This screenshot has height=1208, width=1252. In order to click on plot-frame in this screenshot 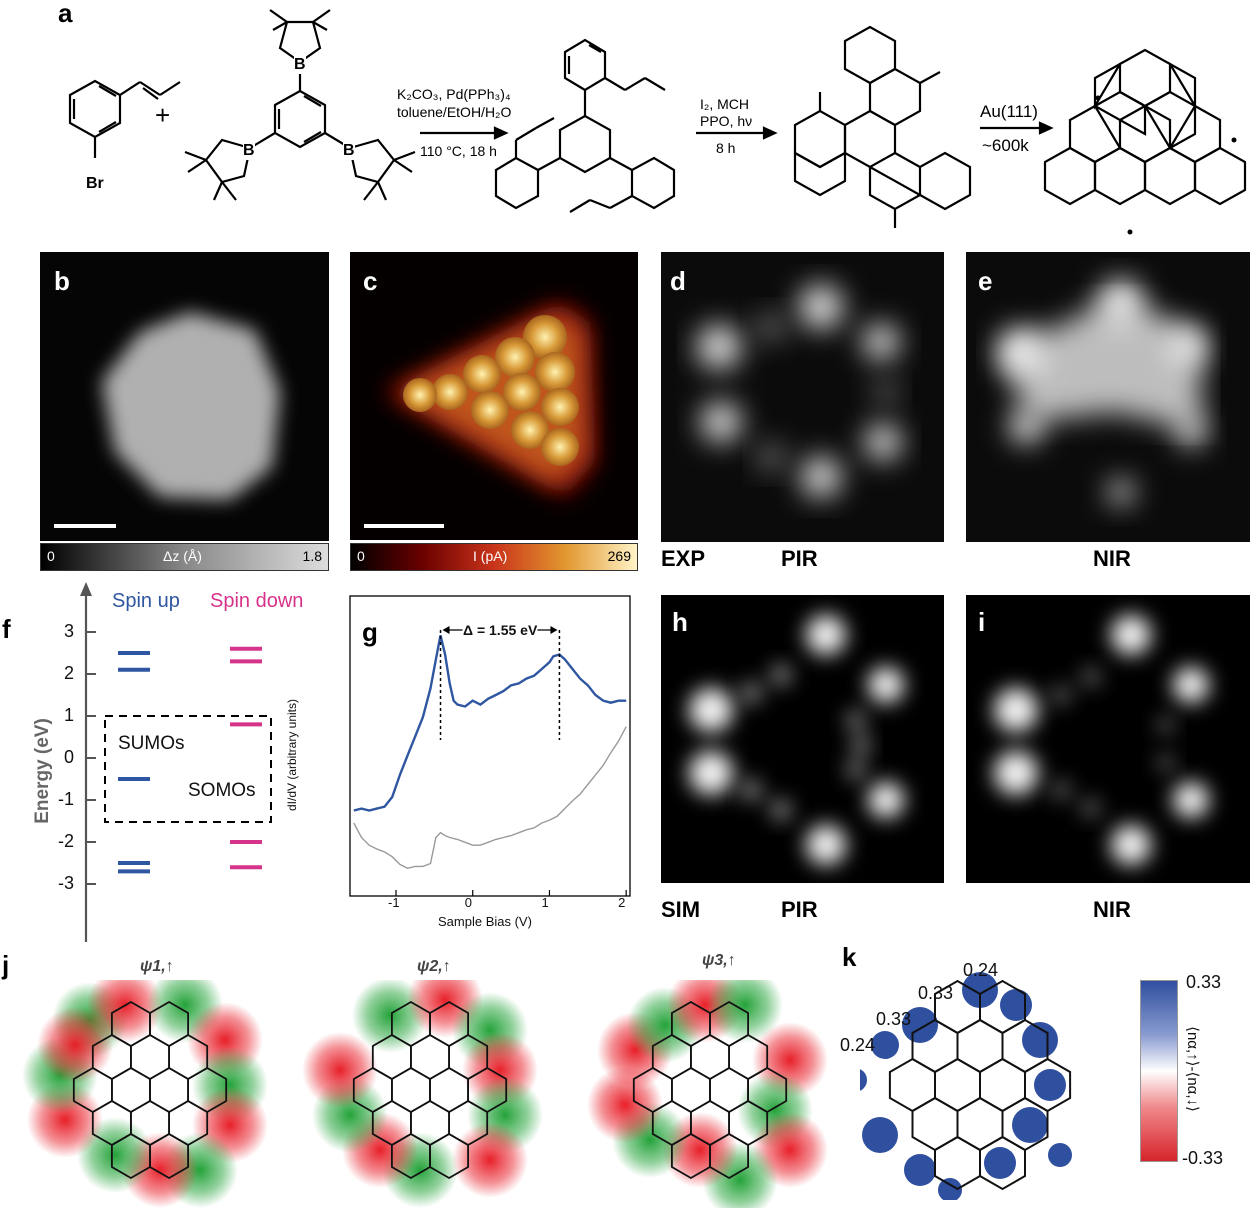, I will do `click(490, 746)`.